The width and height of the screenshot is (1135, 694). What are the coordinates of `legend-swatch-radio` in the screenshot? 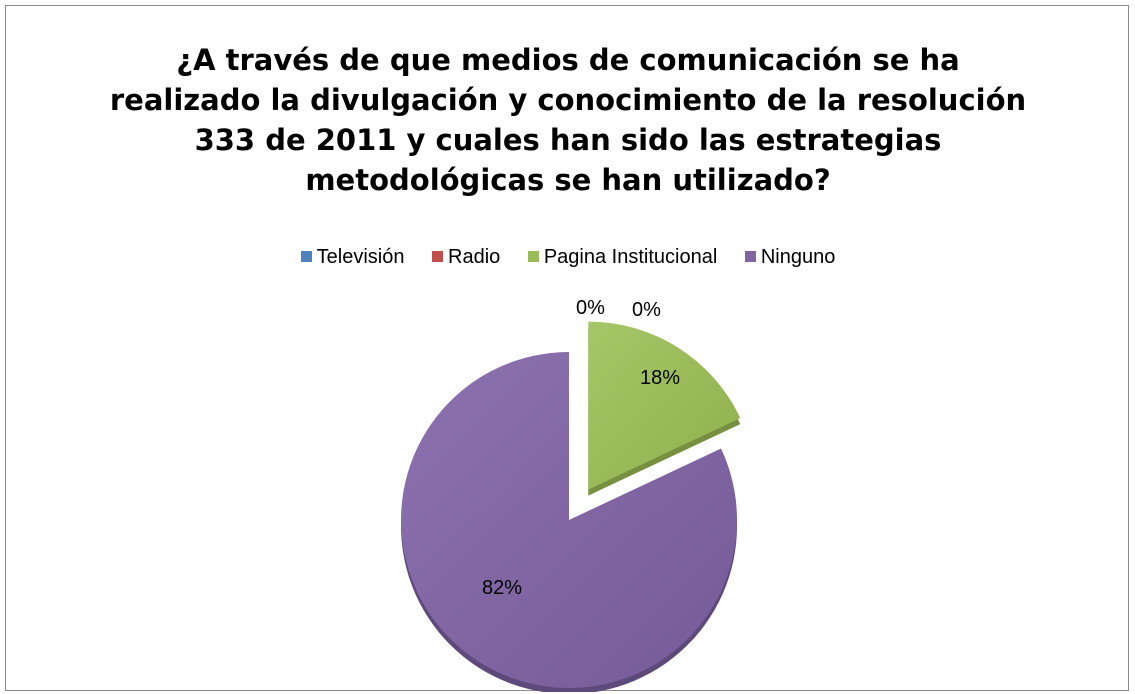 It's located at (438, 257).